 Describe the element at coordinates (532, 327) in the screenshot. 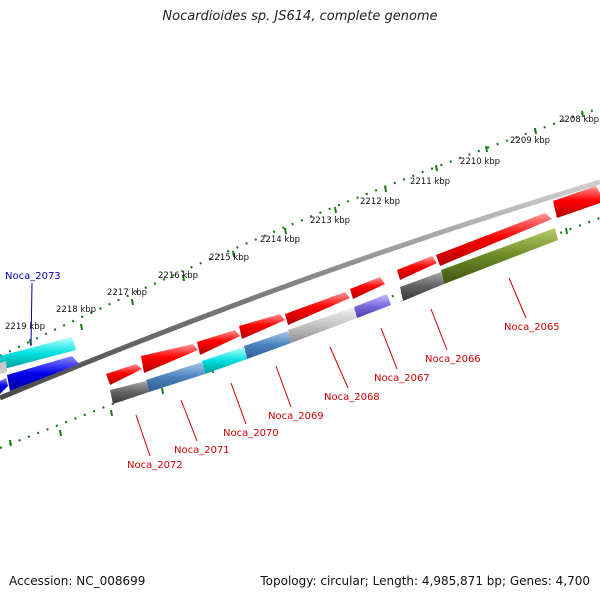

I see `gene-label-noca-2065: Noca_2065` at that location.